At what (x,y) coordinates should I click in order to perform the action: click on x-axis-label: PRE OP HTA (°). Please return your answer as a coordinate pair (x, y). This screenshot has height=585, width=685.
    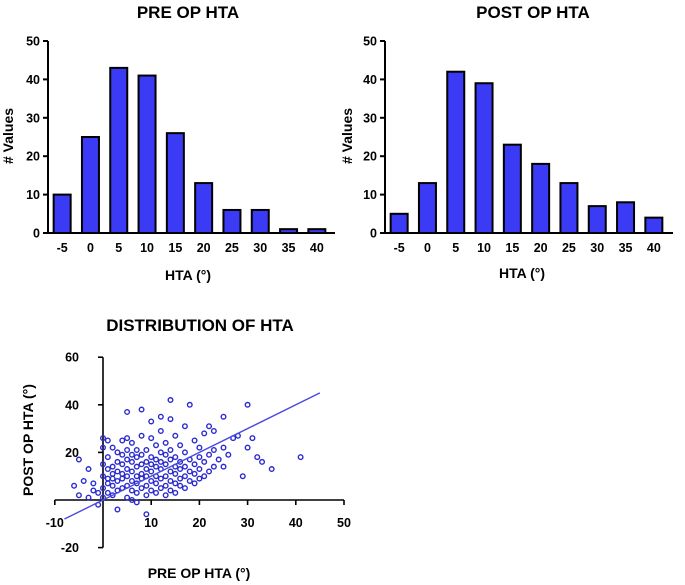
    Looking at the image, I should click on (199, 573).